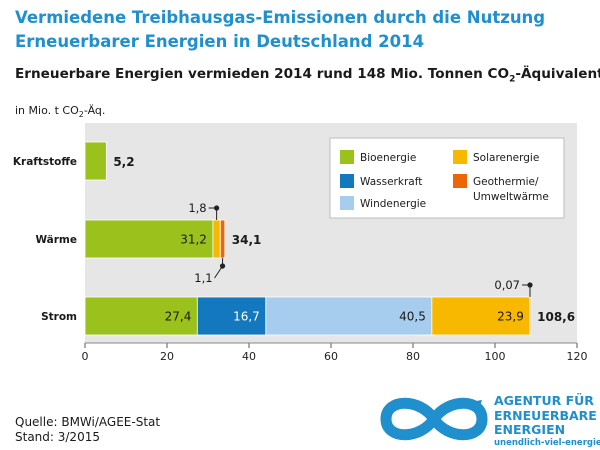 The width and height of the screenshot is (600, 450). What do you see at coordinates (393, 204) in the screenshot?
I see `legend-label: Windenergie` at bounding box center [393, 204].